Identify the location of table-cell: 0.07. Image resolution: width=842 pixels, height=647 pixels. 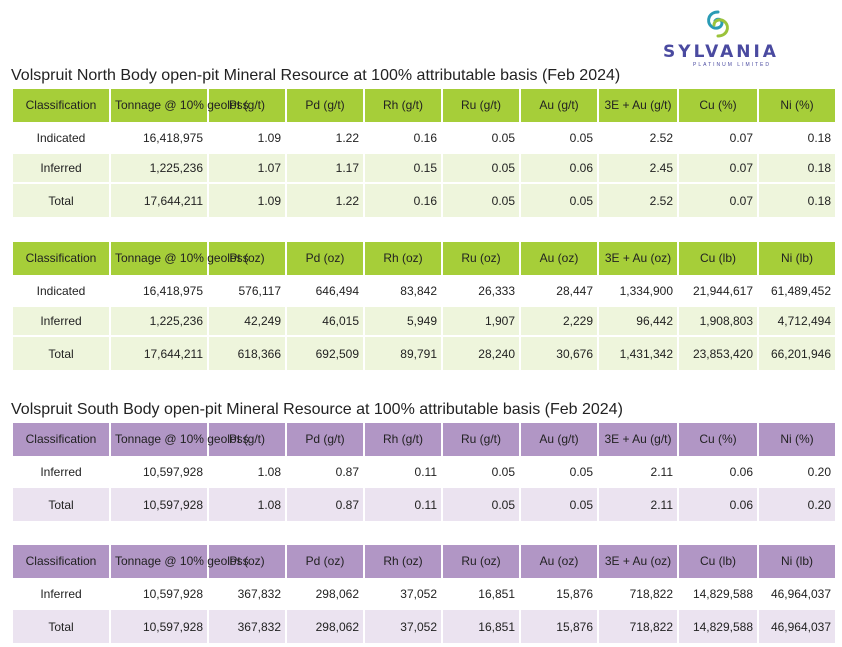
(718, 200).